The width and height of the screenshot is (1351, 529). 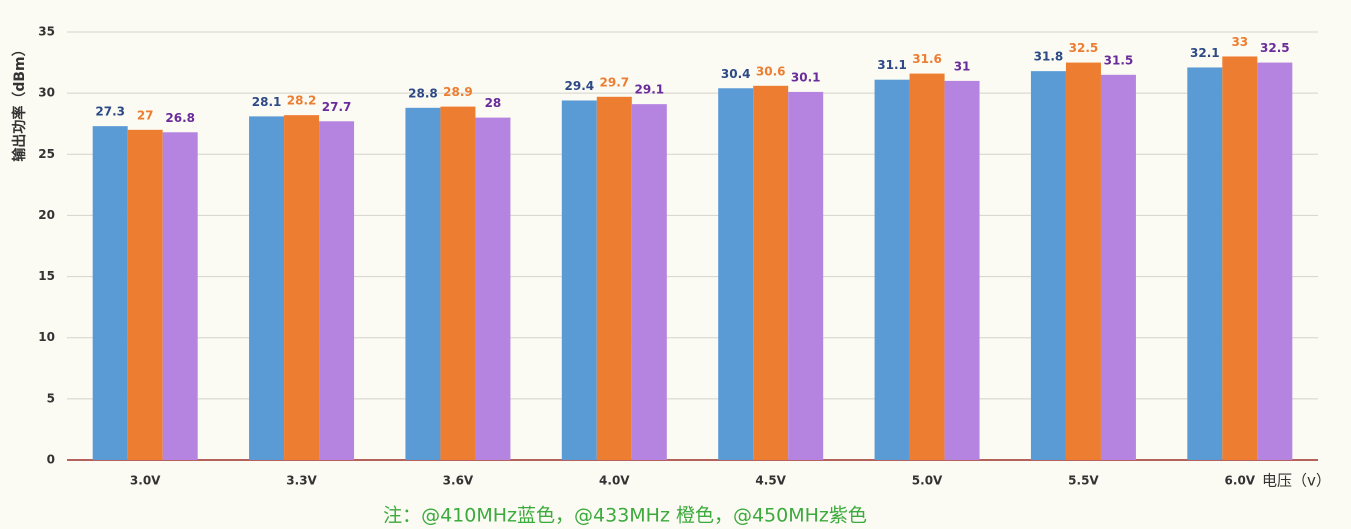 I want to click on y-tick-label: 35, so click(x=46, y=32).